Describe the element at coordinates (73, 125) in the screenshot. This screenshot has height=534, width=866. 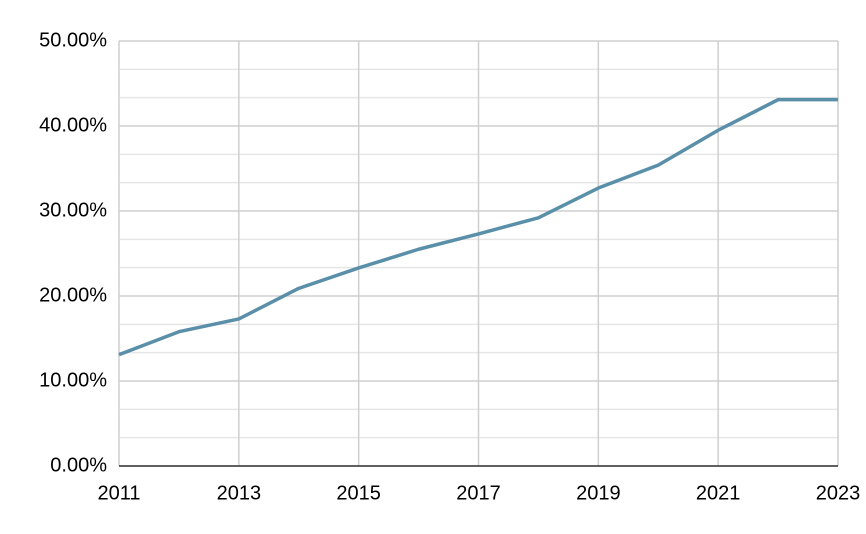
I see `y-tick-label: 40.00%` at that location.